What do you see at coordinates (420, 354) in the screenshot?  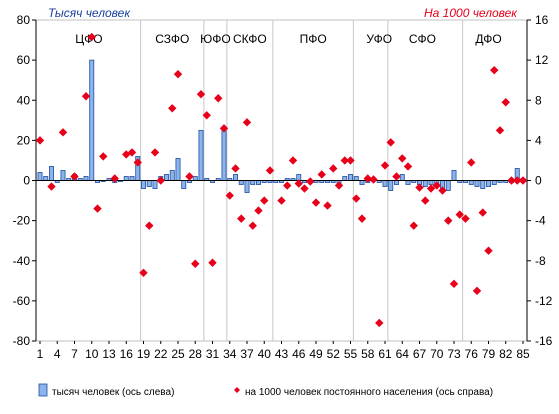 I see `x-tick-label: 67` at bounding box center [420, 354].